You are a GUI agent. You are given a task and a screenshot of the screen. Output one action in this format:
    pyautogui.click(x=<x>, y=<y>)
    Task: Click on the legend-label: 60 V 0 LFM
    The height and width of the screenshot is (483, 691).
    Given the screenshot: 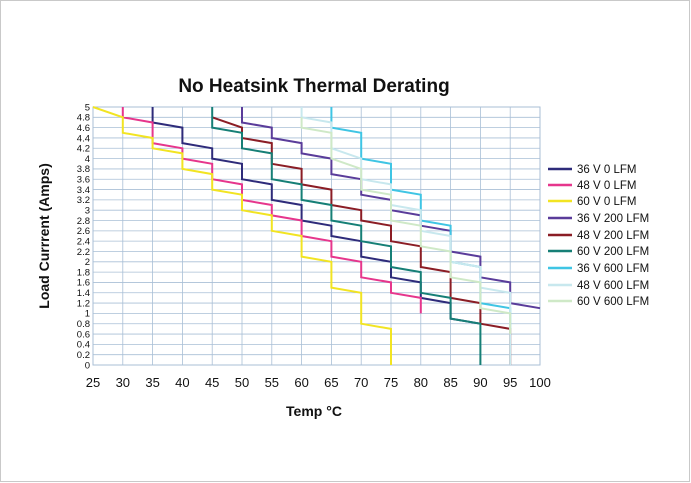 What is the action you would take?
    pyautogui.click(x=606, y=202)
    